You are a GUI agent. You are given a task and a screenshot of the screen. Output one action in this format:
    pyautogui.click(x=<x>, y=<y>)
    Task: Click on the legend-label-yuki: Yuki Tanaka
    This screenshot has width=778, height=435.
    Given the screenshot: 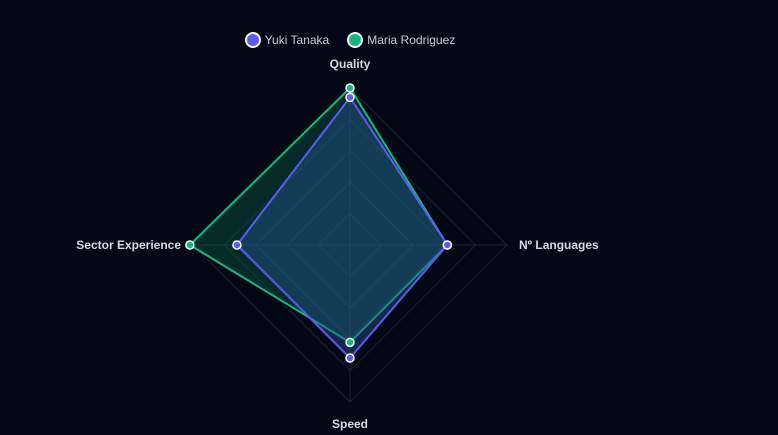 What is the action you would take?
    pyautogui.click(x=297, y=40)
    